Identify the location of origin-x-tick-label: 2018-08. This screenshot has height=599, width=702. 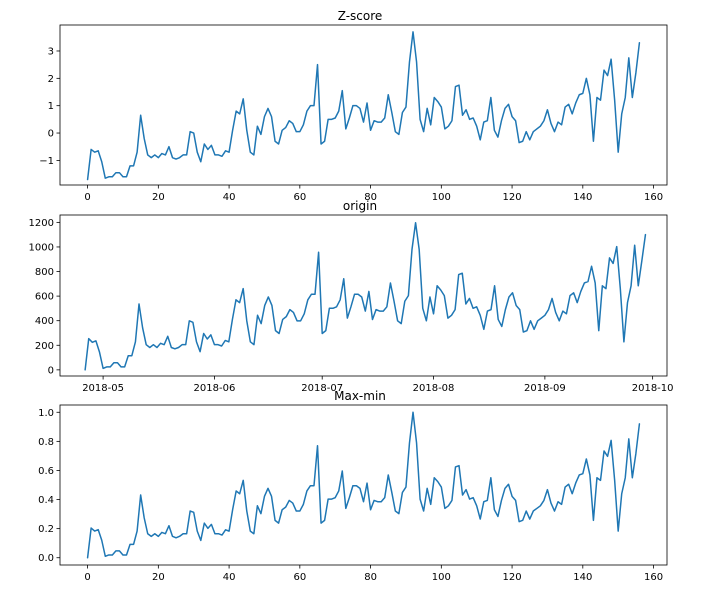
(434, 388).